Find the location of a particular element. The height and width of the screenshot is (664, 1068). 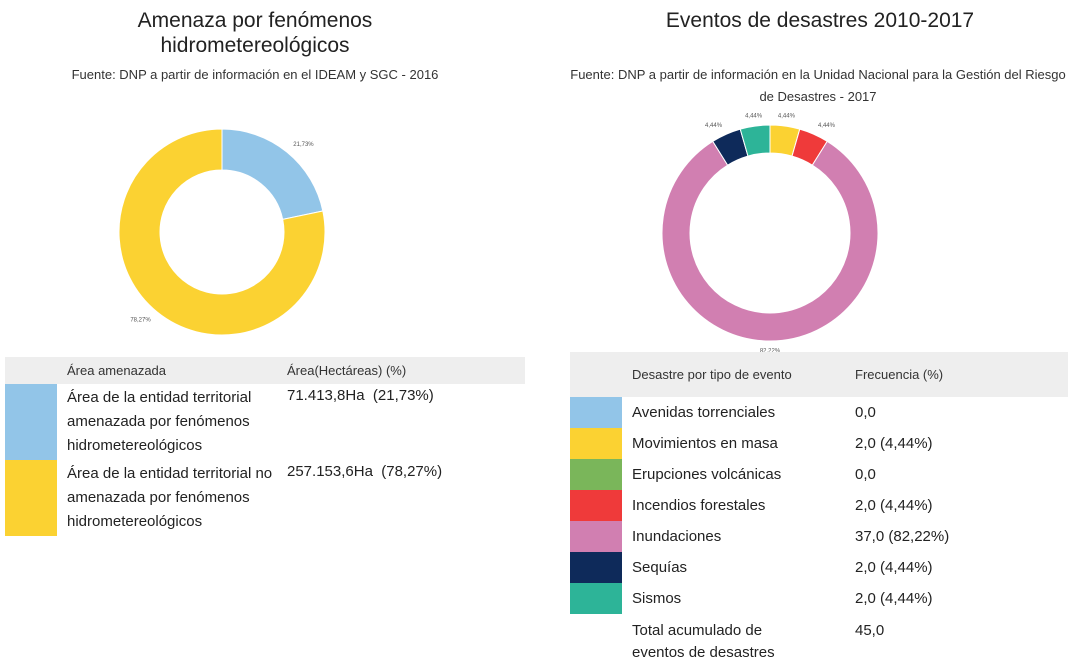

row-value: 71.413,8Ha (21,73%) is located at coordinates (360, 395).